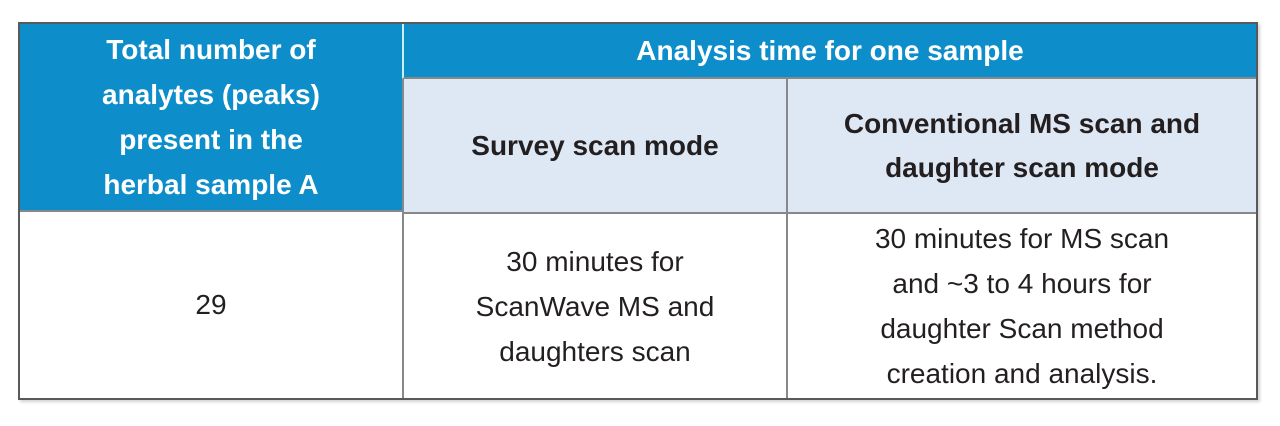 This screenshot has width=1280, height=426. Describe the element at coordinates (211, 305) in the screenshot. I see `data-cell-analytes-count: 29` at that location.